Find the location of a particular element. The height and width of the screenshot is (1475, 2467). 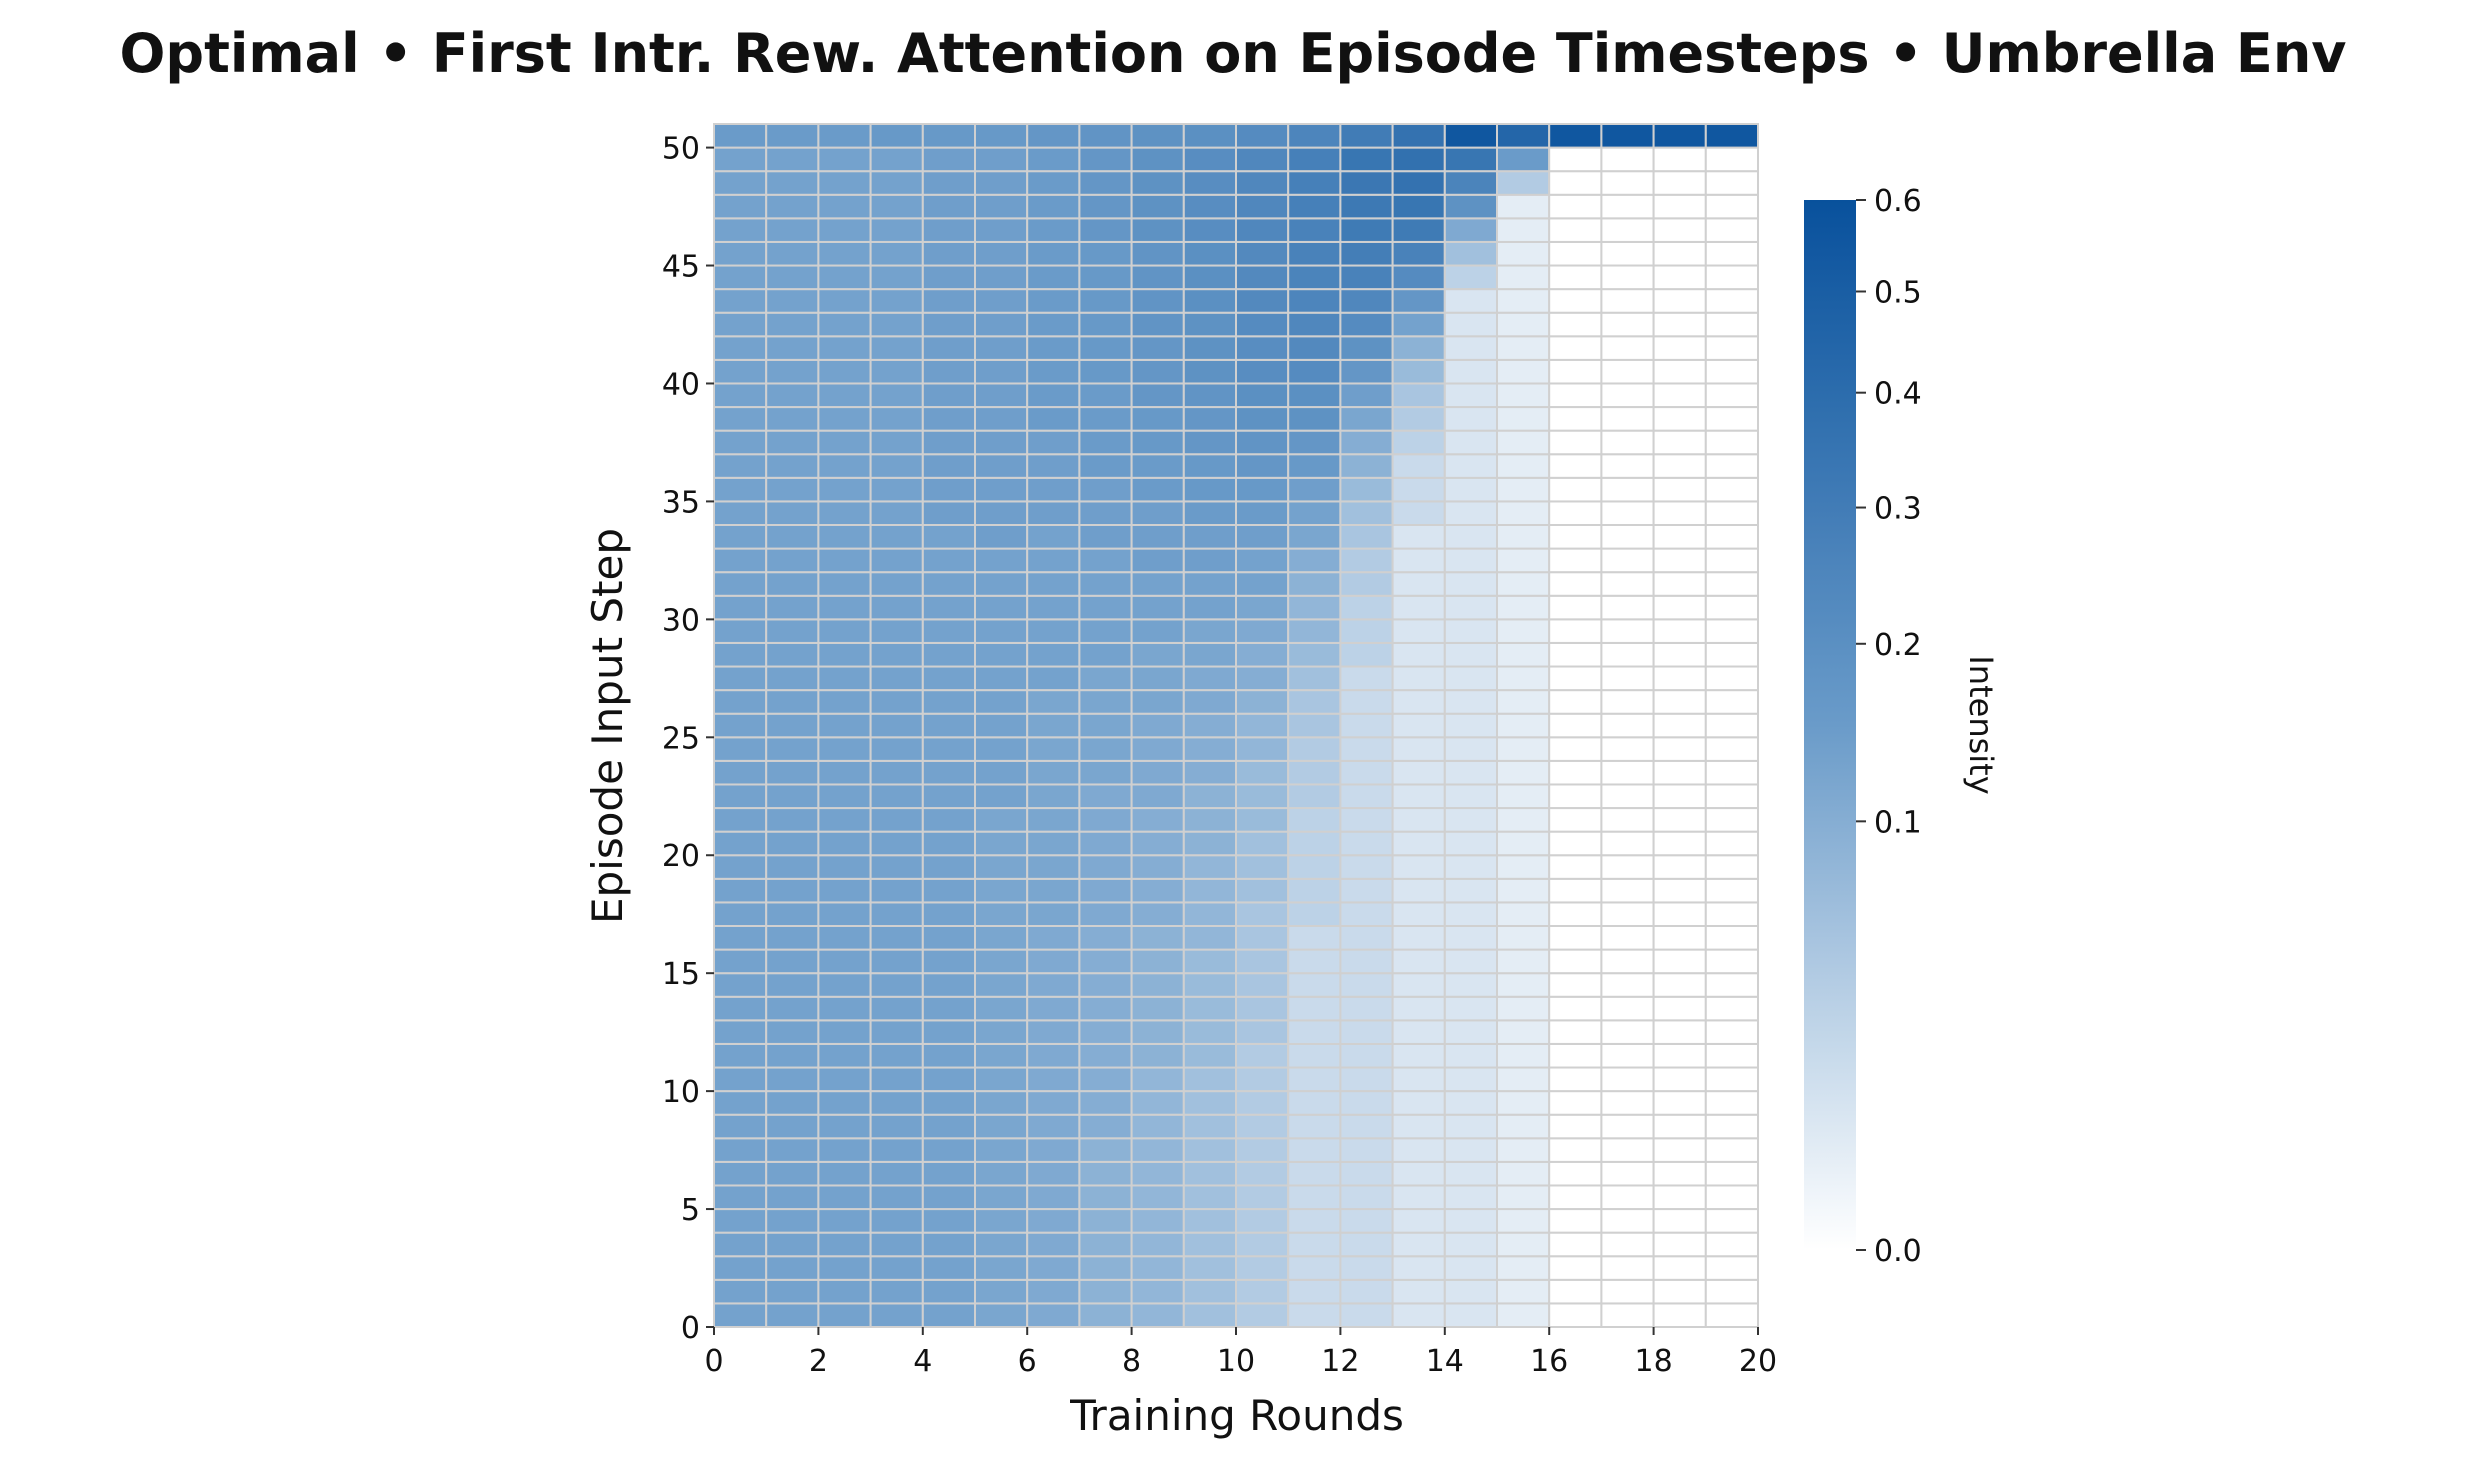

y-tick-label: 50 is located at coordinates (681, 149).